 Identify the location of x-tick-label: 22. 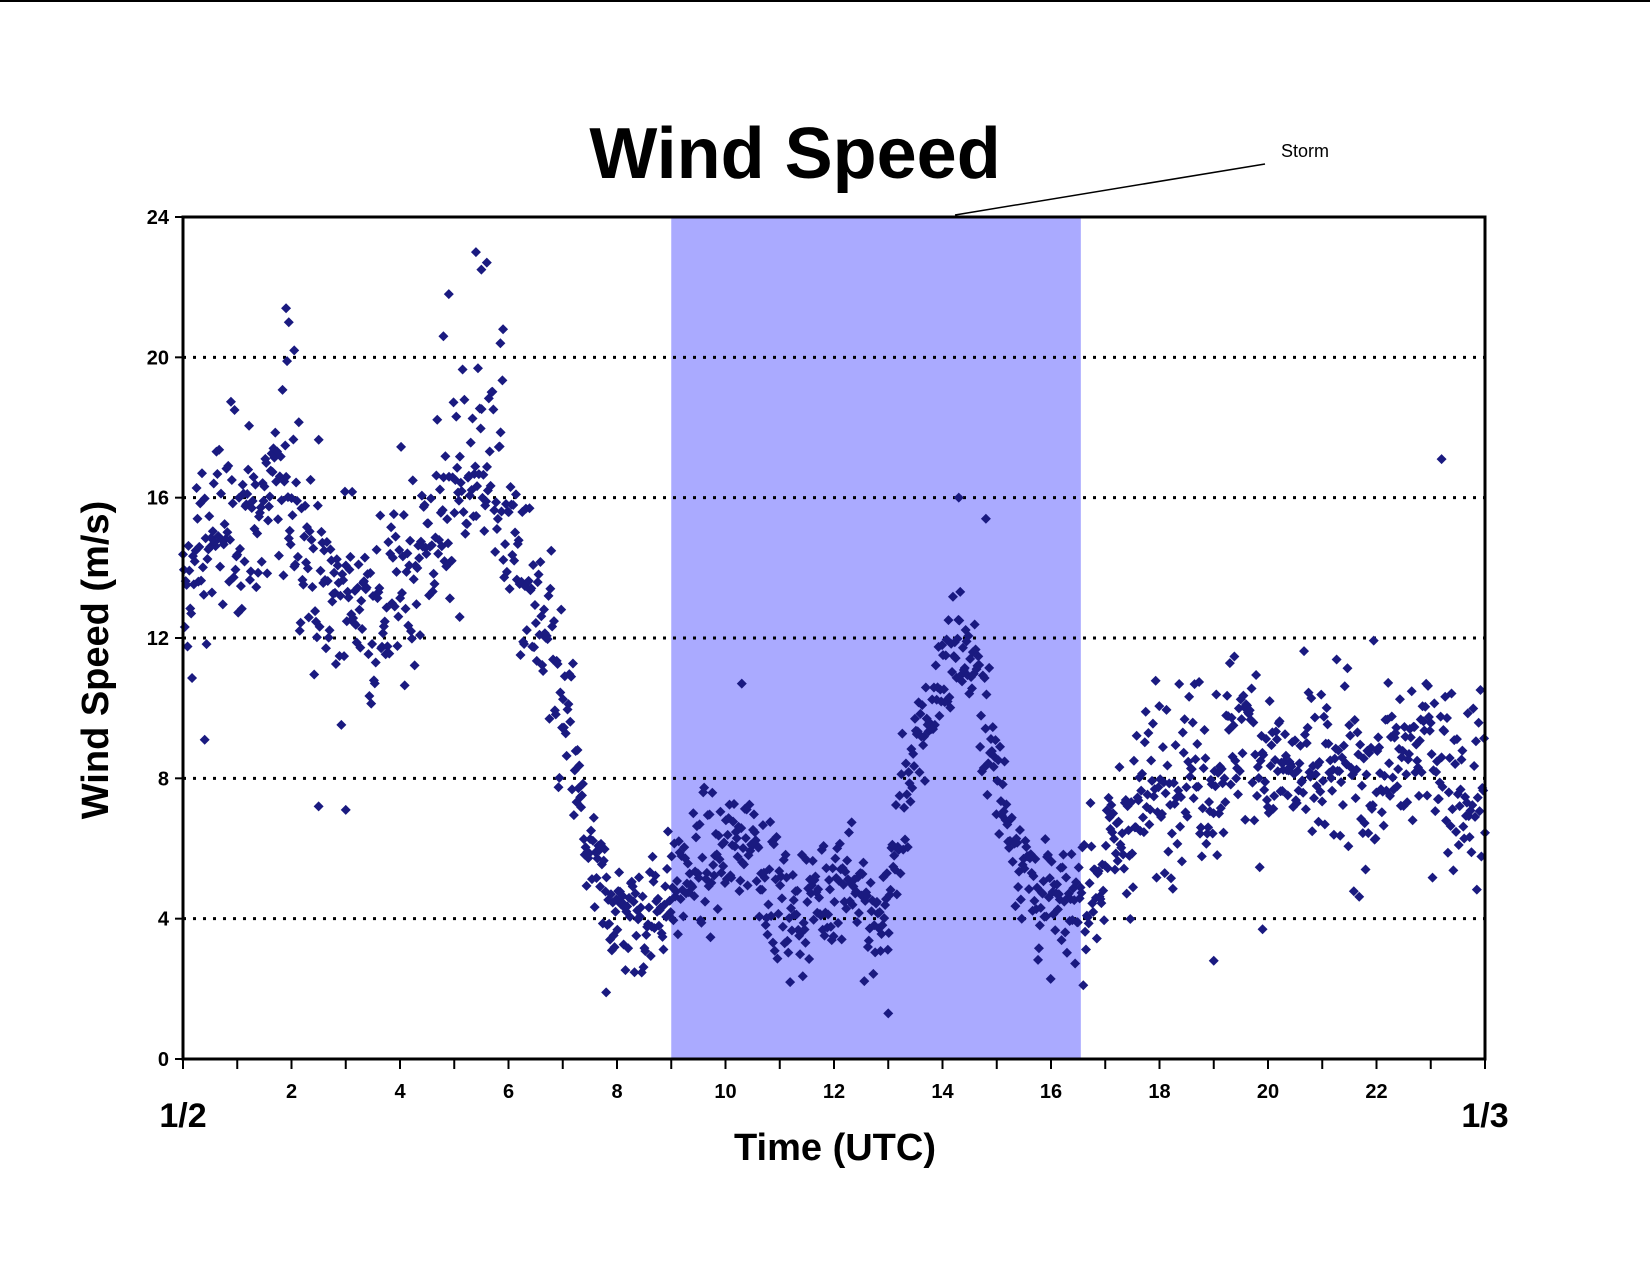
(1376, 1092).